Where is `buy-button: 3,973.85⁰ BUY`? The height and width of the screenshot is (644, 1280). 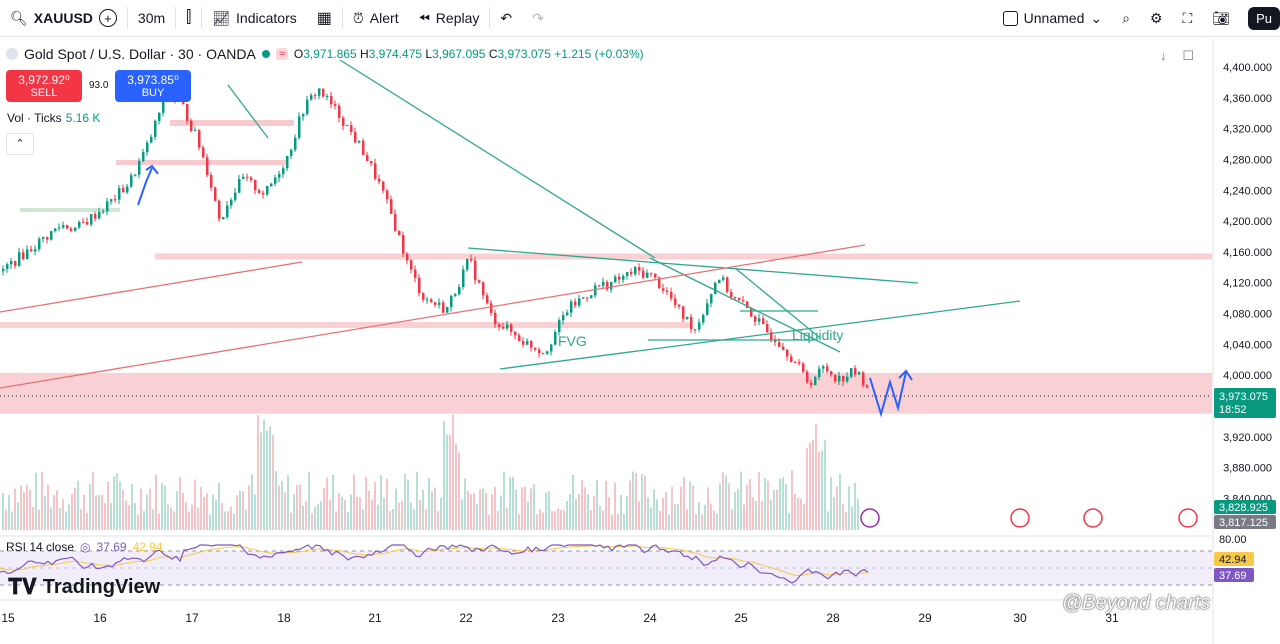 buy-button: 3,973.85⁰ BUY is located at coordinates (153, 86).